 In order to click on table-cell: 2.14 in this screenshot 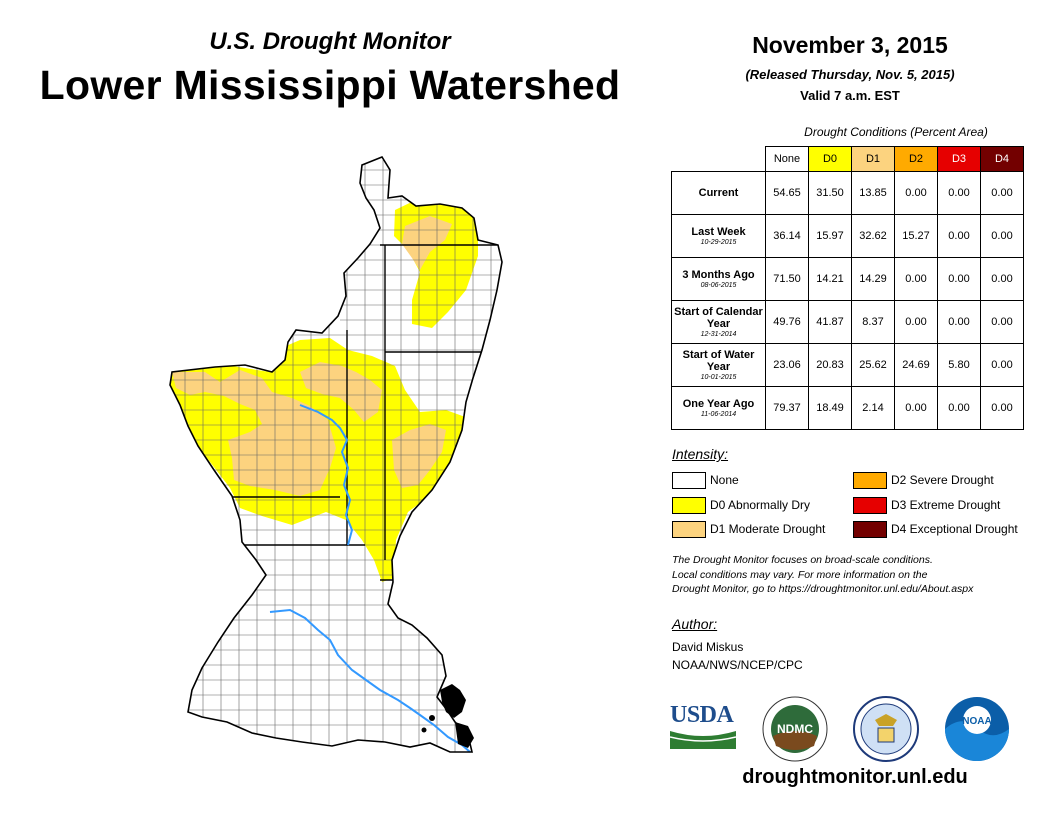, I will do `click(873, 408)`.